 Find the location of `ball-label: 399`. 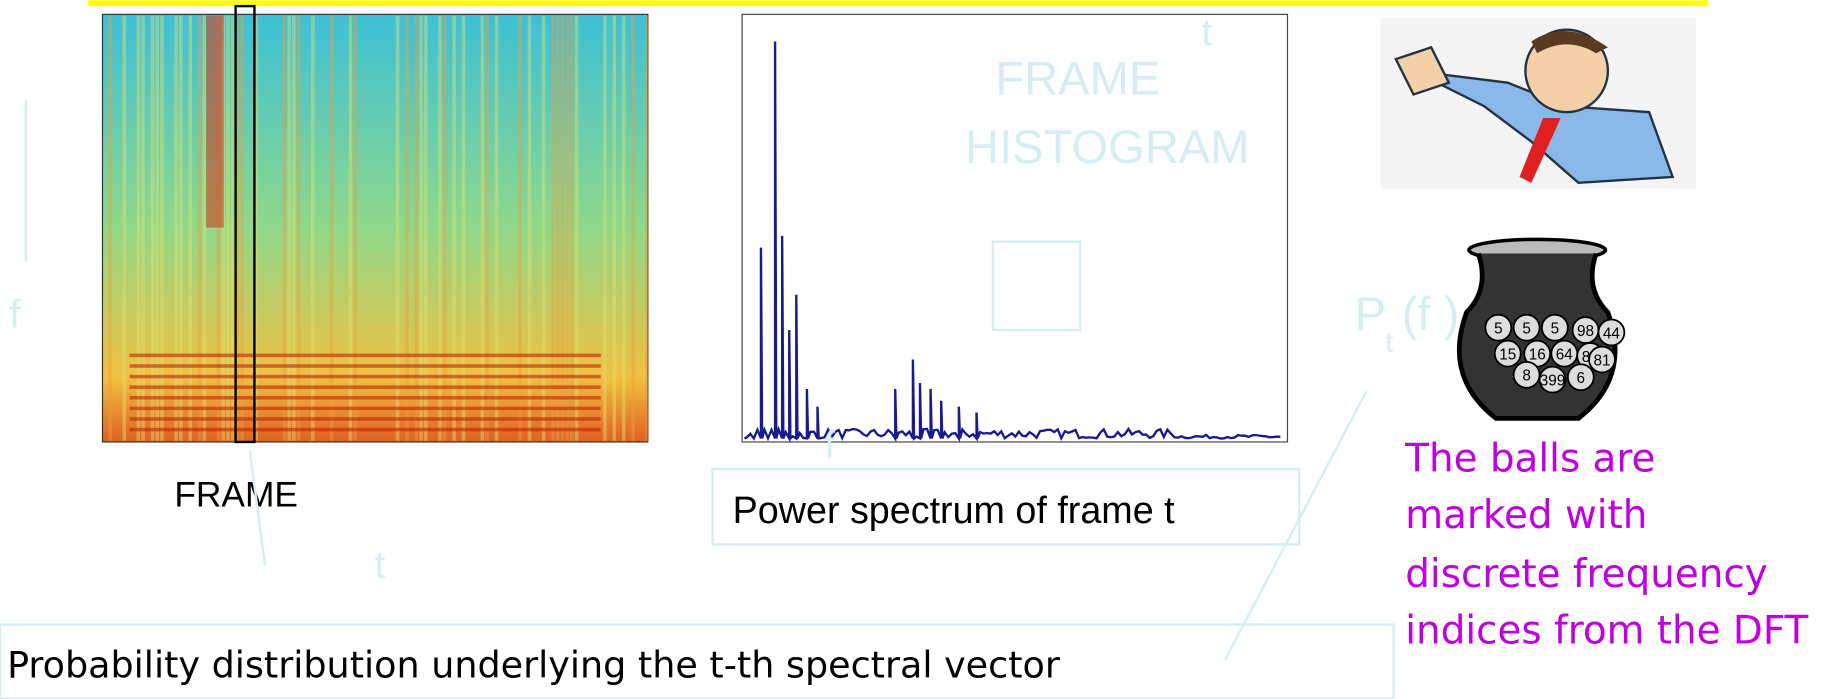

ball-label: 399 is located at coordinates (1553, 380).